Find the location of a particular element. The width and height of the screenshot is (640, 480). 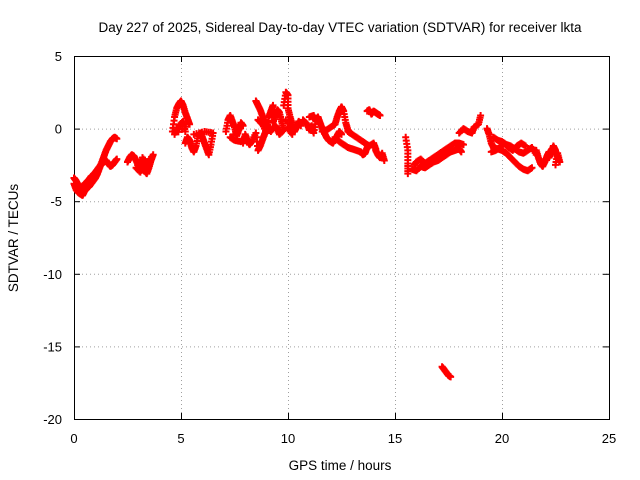

y-tick-label: 0 is located at coordinates (58, 129).